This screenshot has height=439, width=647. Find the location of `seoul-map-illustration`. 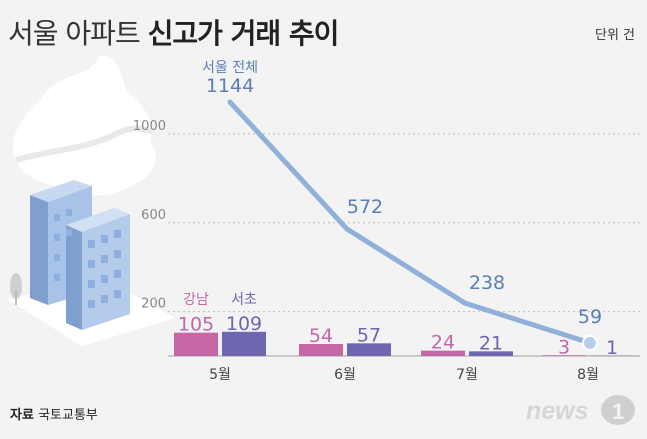

seoul-map-illustration is located at coordinates (84, 125).